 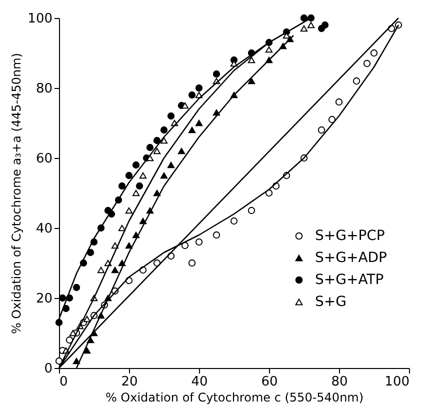 What do you see at coordinates (44, 229) in the screenshot?
I see `y-tick-label: 40` at bounding box center [44, 229].